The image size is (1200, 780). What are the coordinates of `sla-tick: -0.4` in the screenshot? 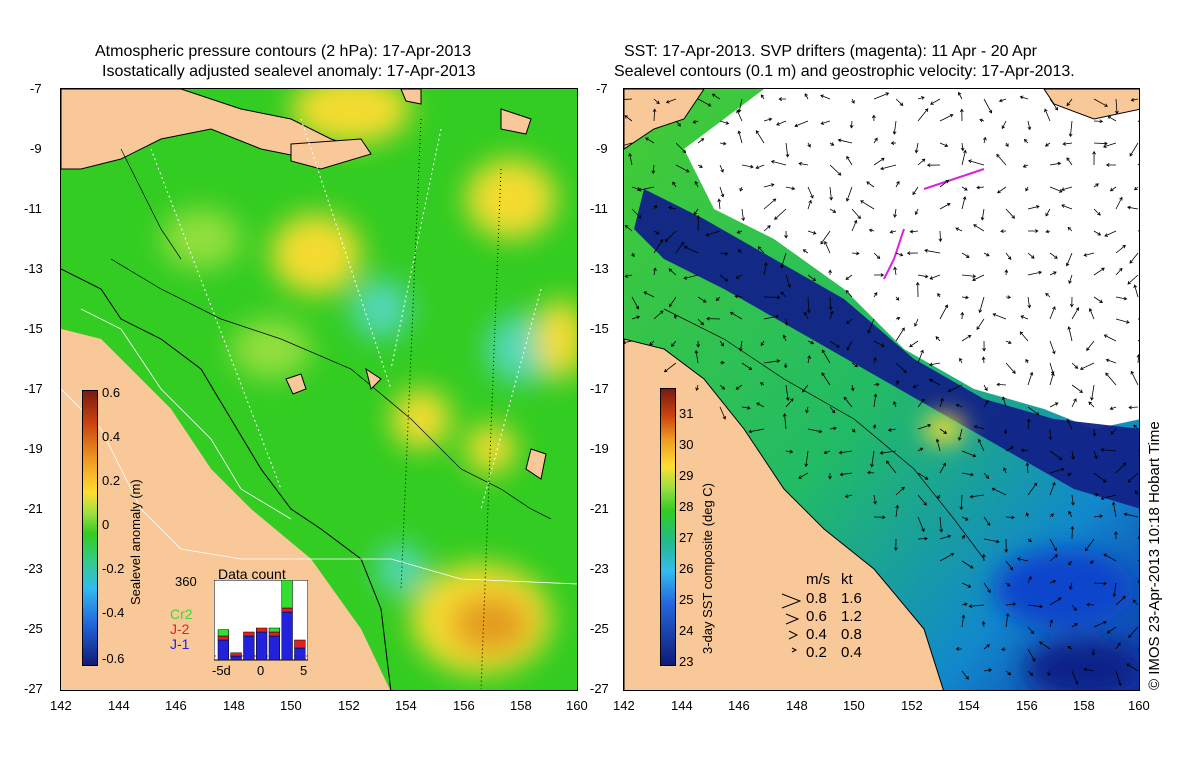 It's located at (113, 612).